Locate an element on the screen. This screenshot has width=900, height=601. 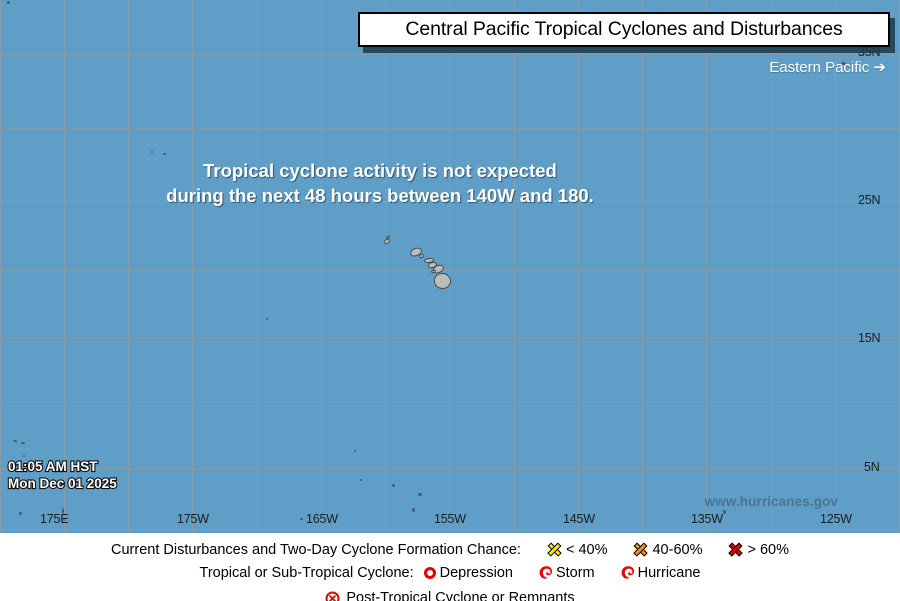
legend-storm-label: Storm is located at coordinates (575, 573).